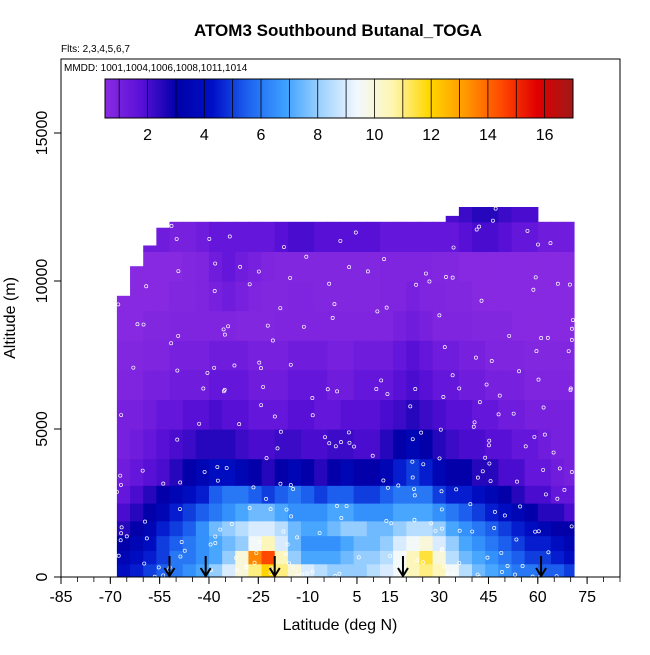 The height and width of the screenshot is (655, 650). What do you see at coordinates (489, 597) in the screenshot?
I see `x-tick-label: 45` at bounding box center [489, 597].